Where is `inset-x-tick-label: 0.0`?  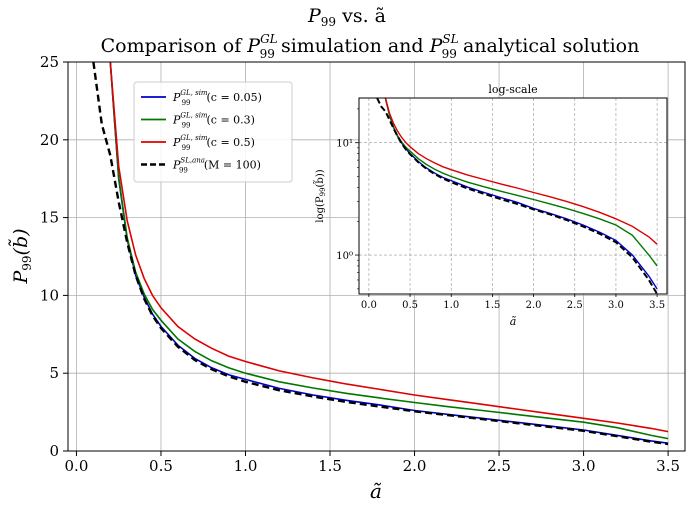 inset-x-tick-label: 0.0 is located at coordinates (369, 305).